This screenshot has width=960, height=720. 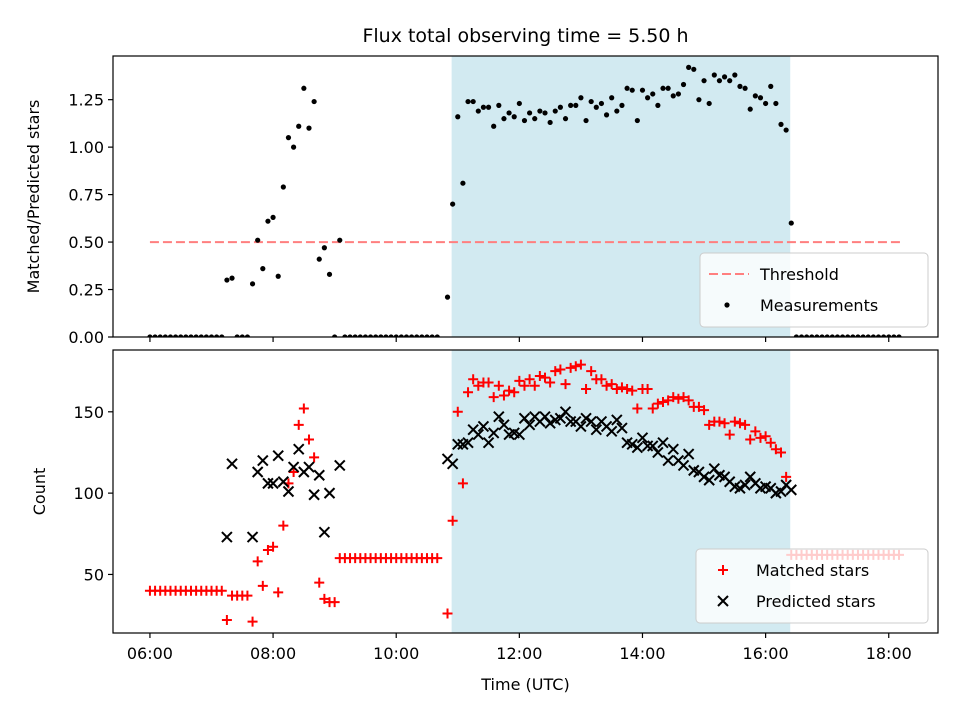 What do you see at coordinates (727, 305) in the screenshot?
I see `legend-marker-icon` at bounding box center [727, 305].